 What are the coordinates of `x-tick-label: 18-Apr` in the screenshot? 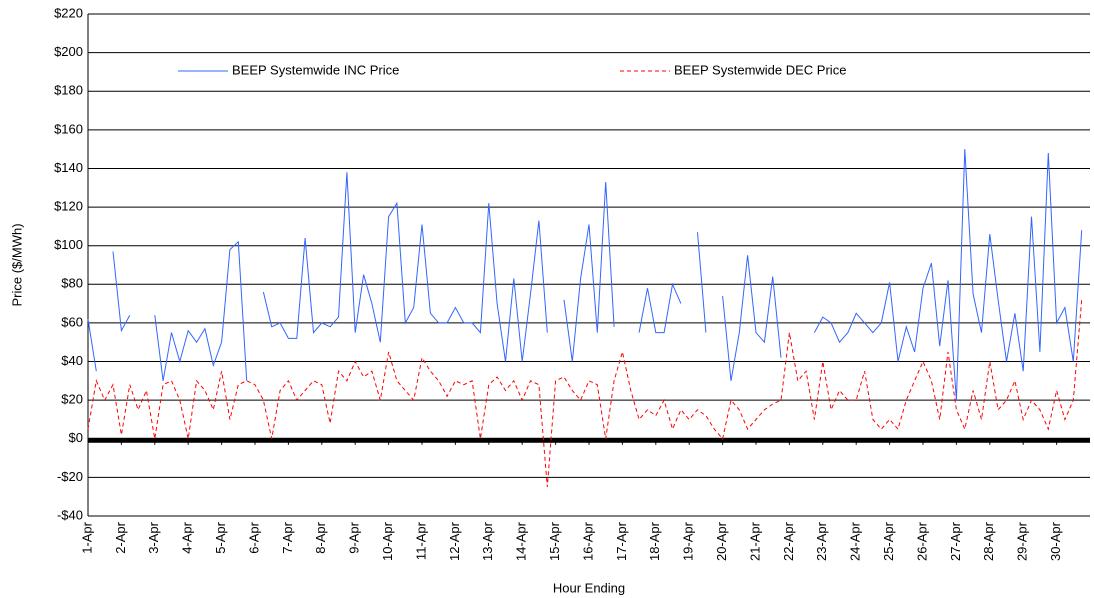 It's located at (654, 541).